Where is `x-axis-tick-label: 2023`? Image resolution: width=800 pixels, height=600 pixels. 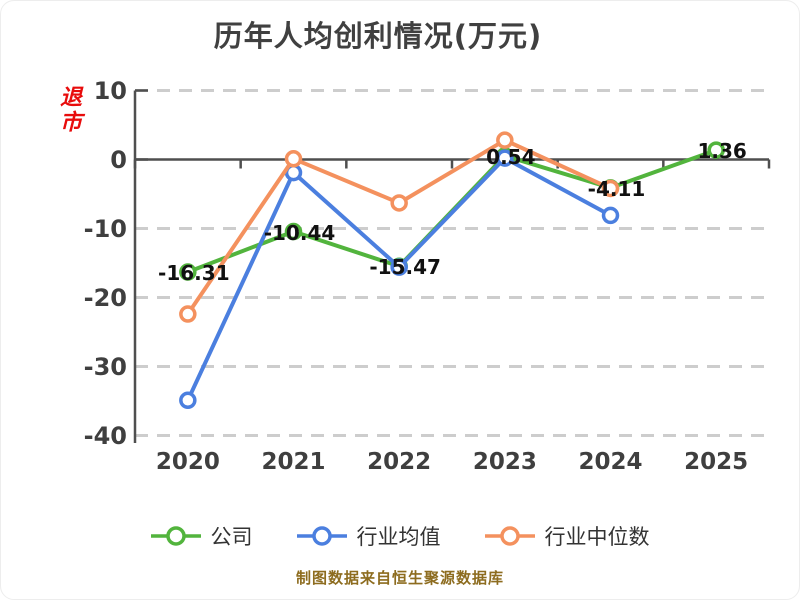
x-axis-tick-label: 2023 is located at coordinates (504, 462).